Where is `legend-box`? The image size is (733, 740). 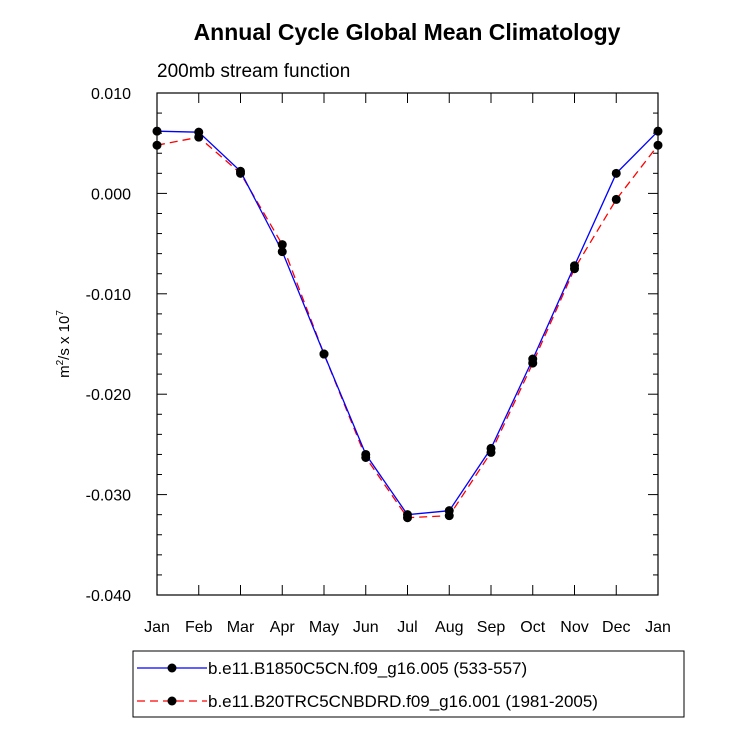
legend-box is located at coordinates (408, 684).